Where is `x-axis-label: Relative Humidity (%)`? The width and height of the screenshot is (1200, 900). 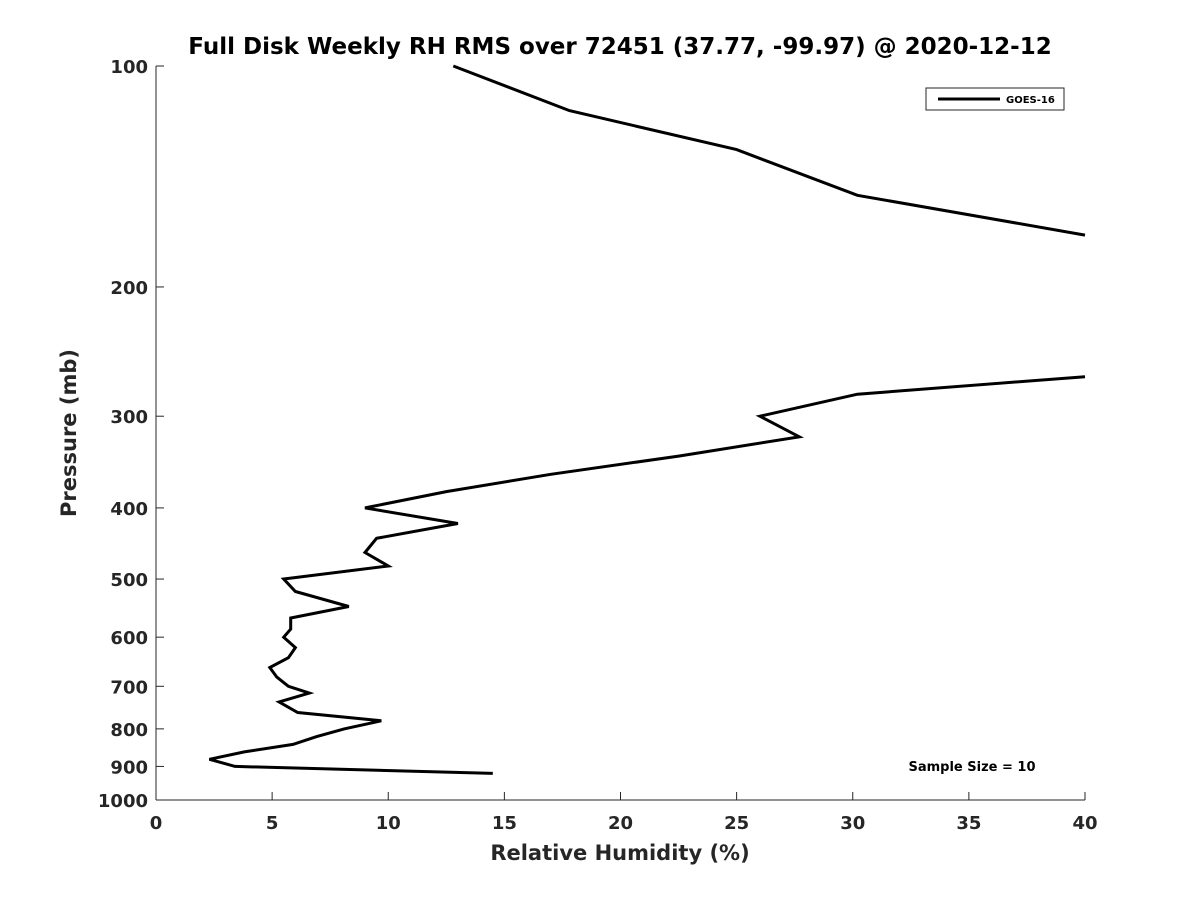
x-axis-label: Relative Humidity (%) is located at coordinates (619, 853).